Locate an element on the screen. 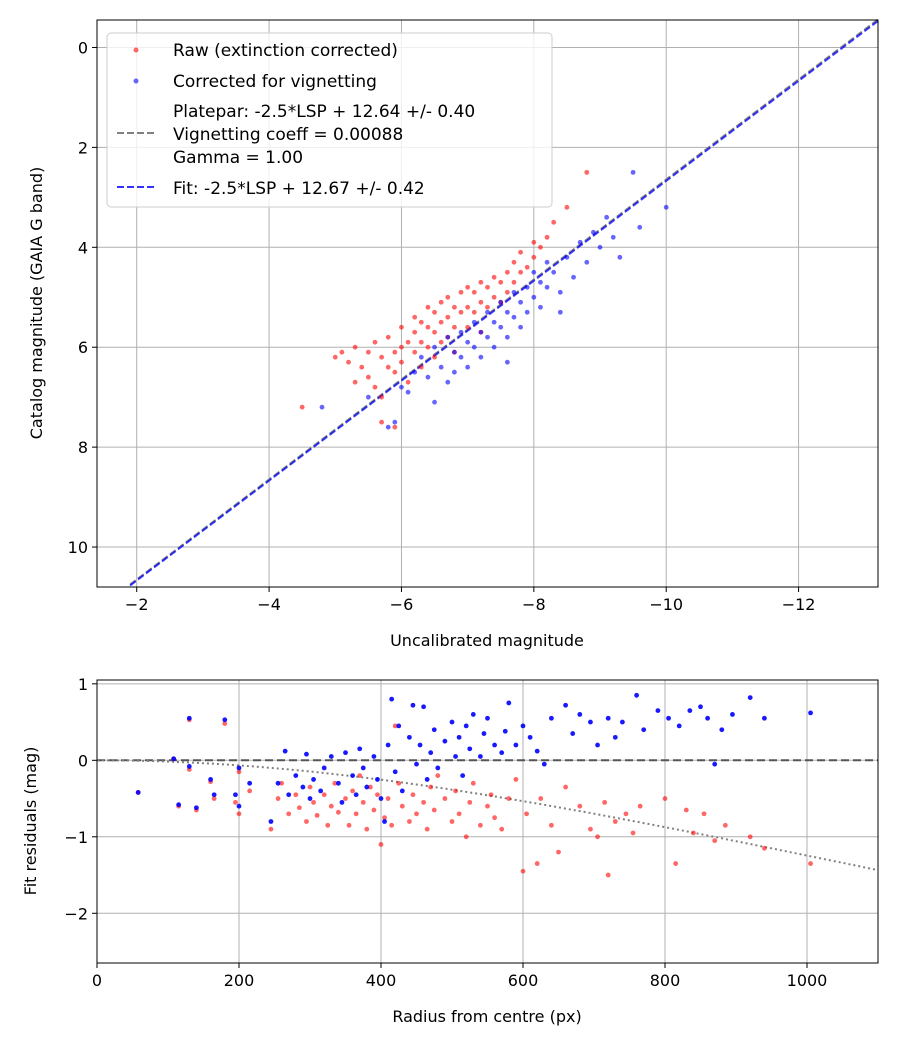 The width and height of the screenshot is (900, 1050). legend-corrected-label: Corrected for vignetting is located at coordinates (275, 82).